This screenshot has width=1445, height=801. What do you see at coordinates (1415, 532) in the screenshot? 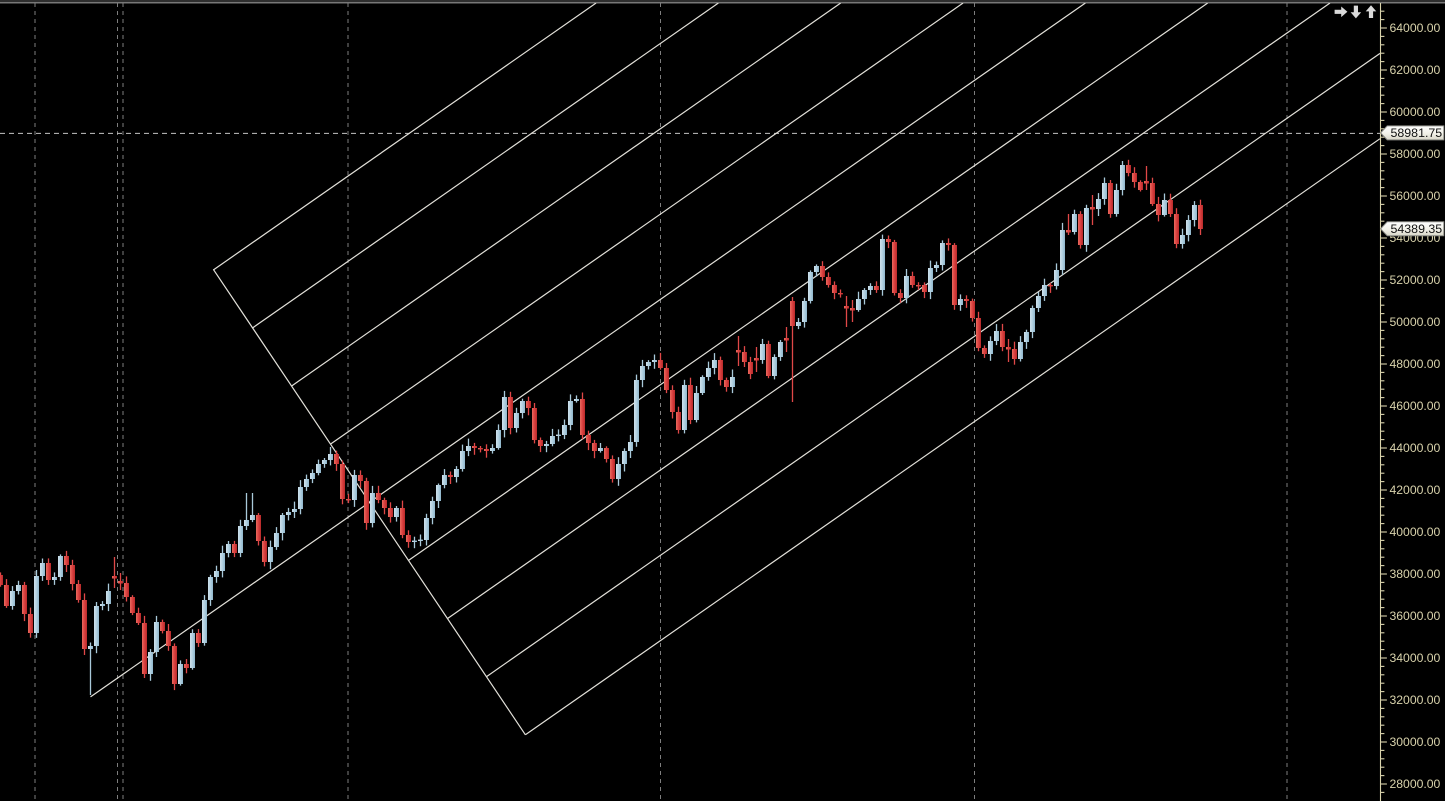
I see `svg-text: 40000.00` at bounding box center [1415, 532].